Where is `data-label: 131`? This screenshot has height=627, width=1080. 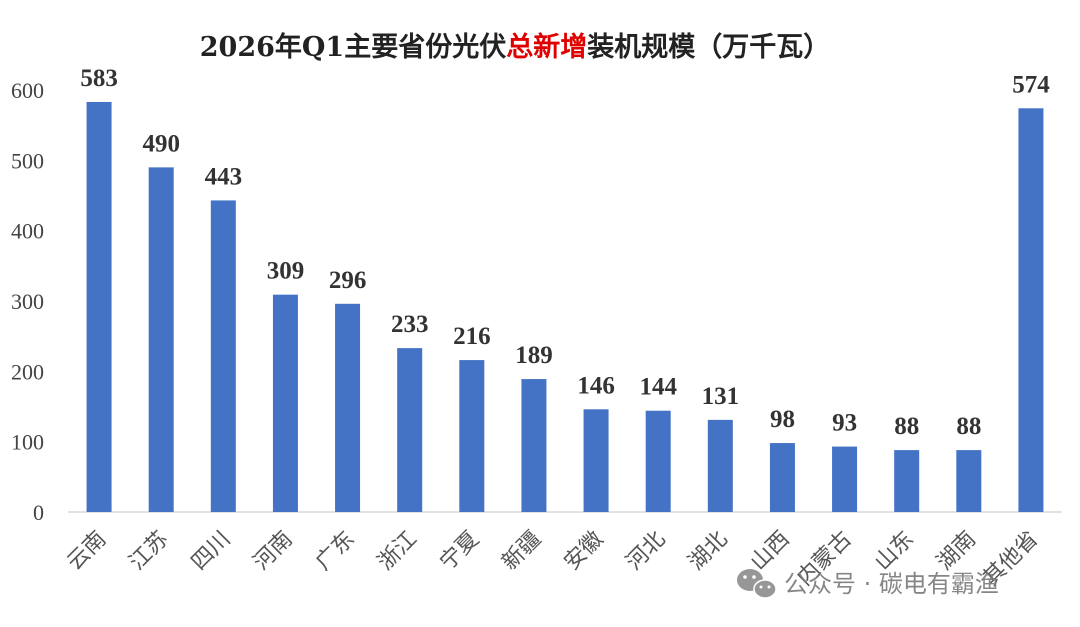
data-label: 131 is located at coordinates (721, 396).